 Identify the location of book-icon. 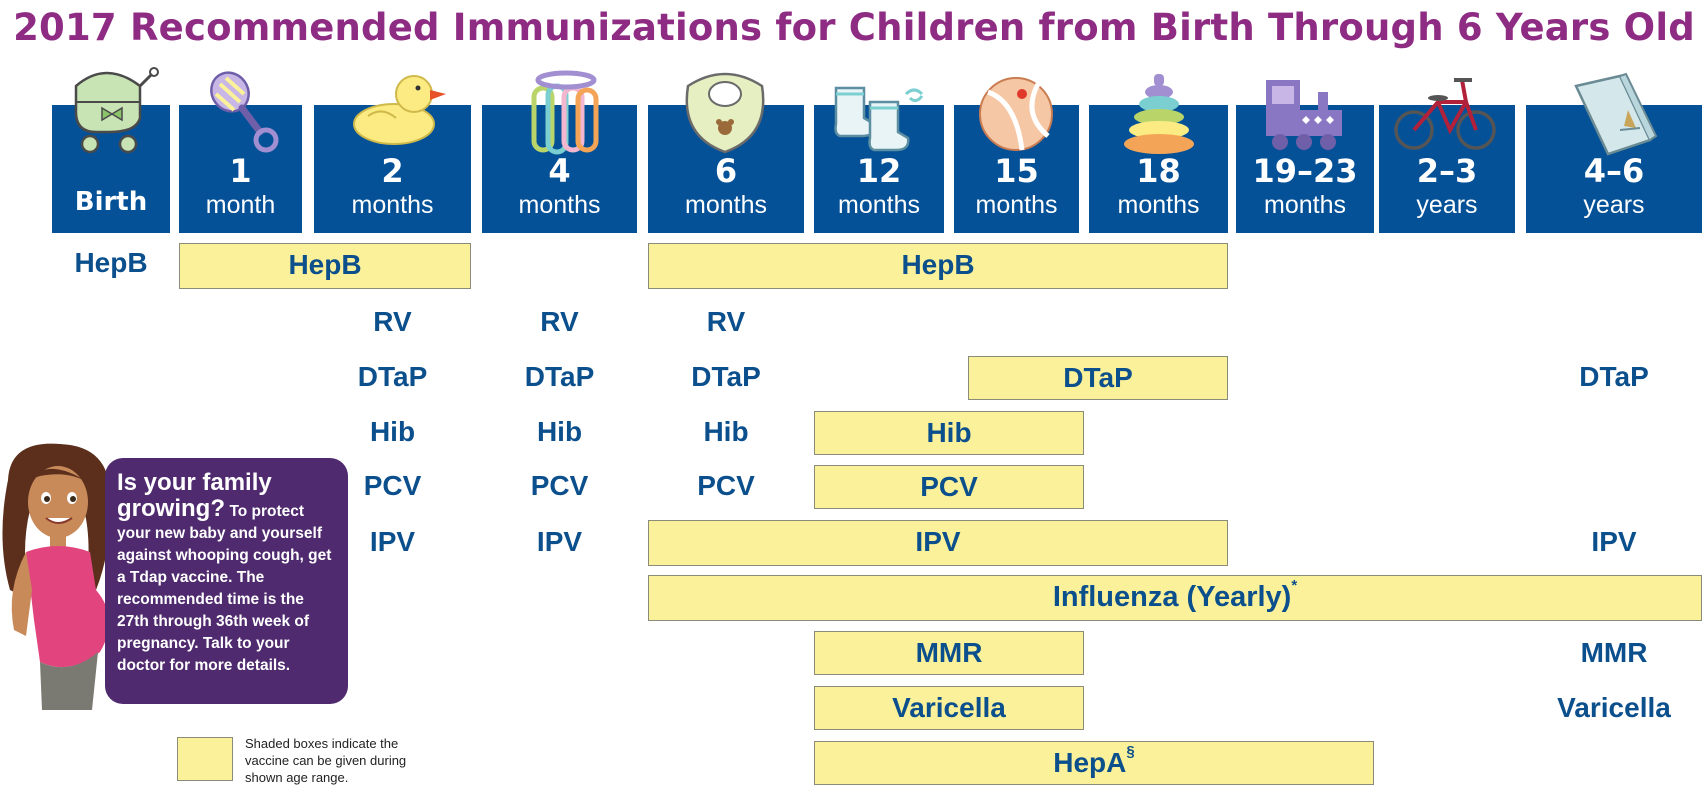
(1616, 114).